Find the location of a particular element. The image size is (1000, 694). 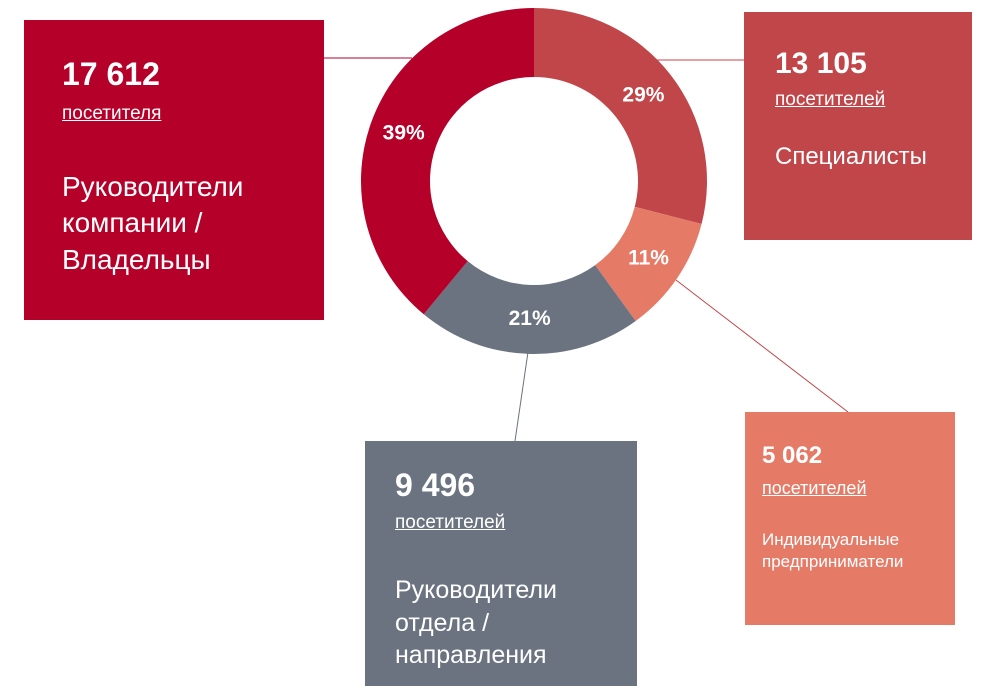

category-label: Индивидуальные предприниматели is located at coordinates (833, 551).